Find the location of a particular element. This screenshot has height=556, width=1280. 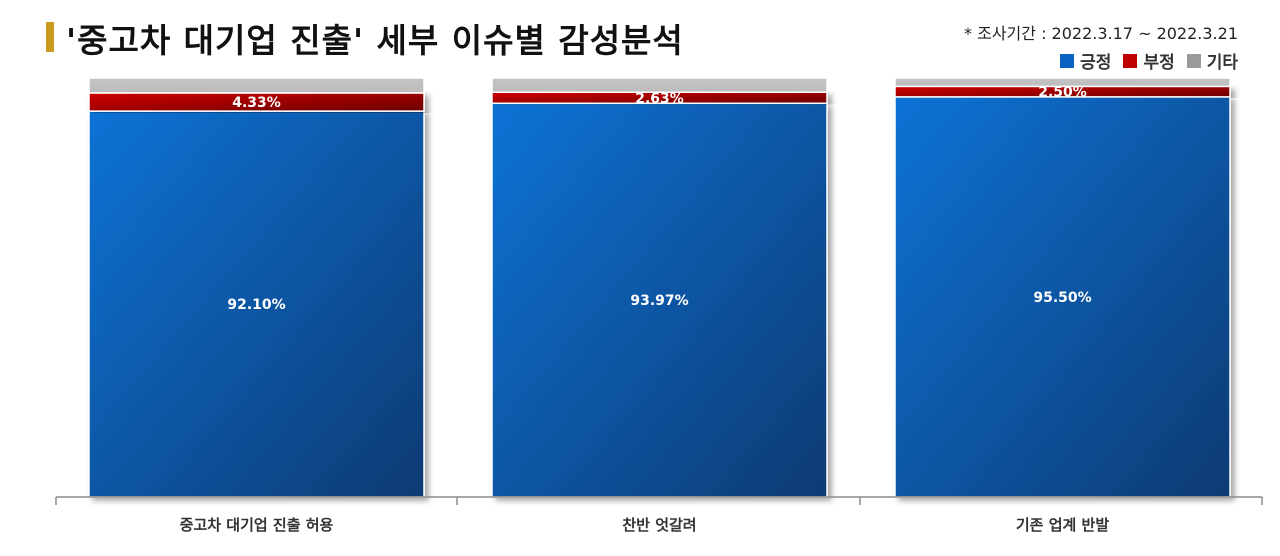

data-label-positive-3: 95.50% is located at coordinates (1062, 298).